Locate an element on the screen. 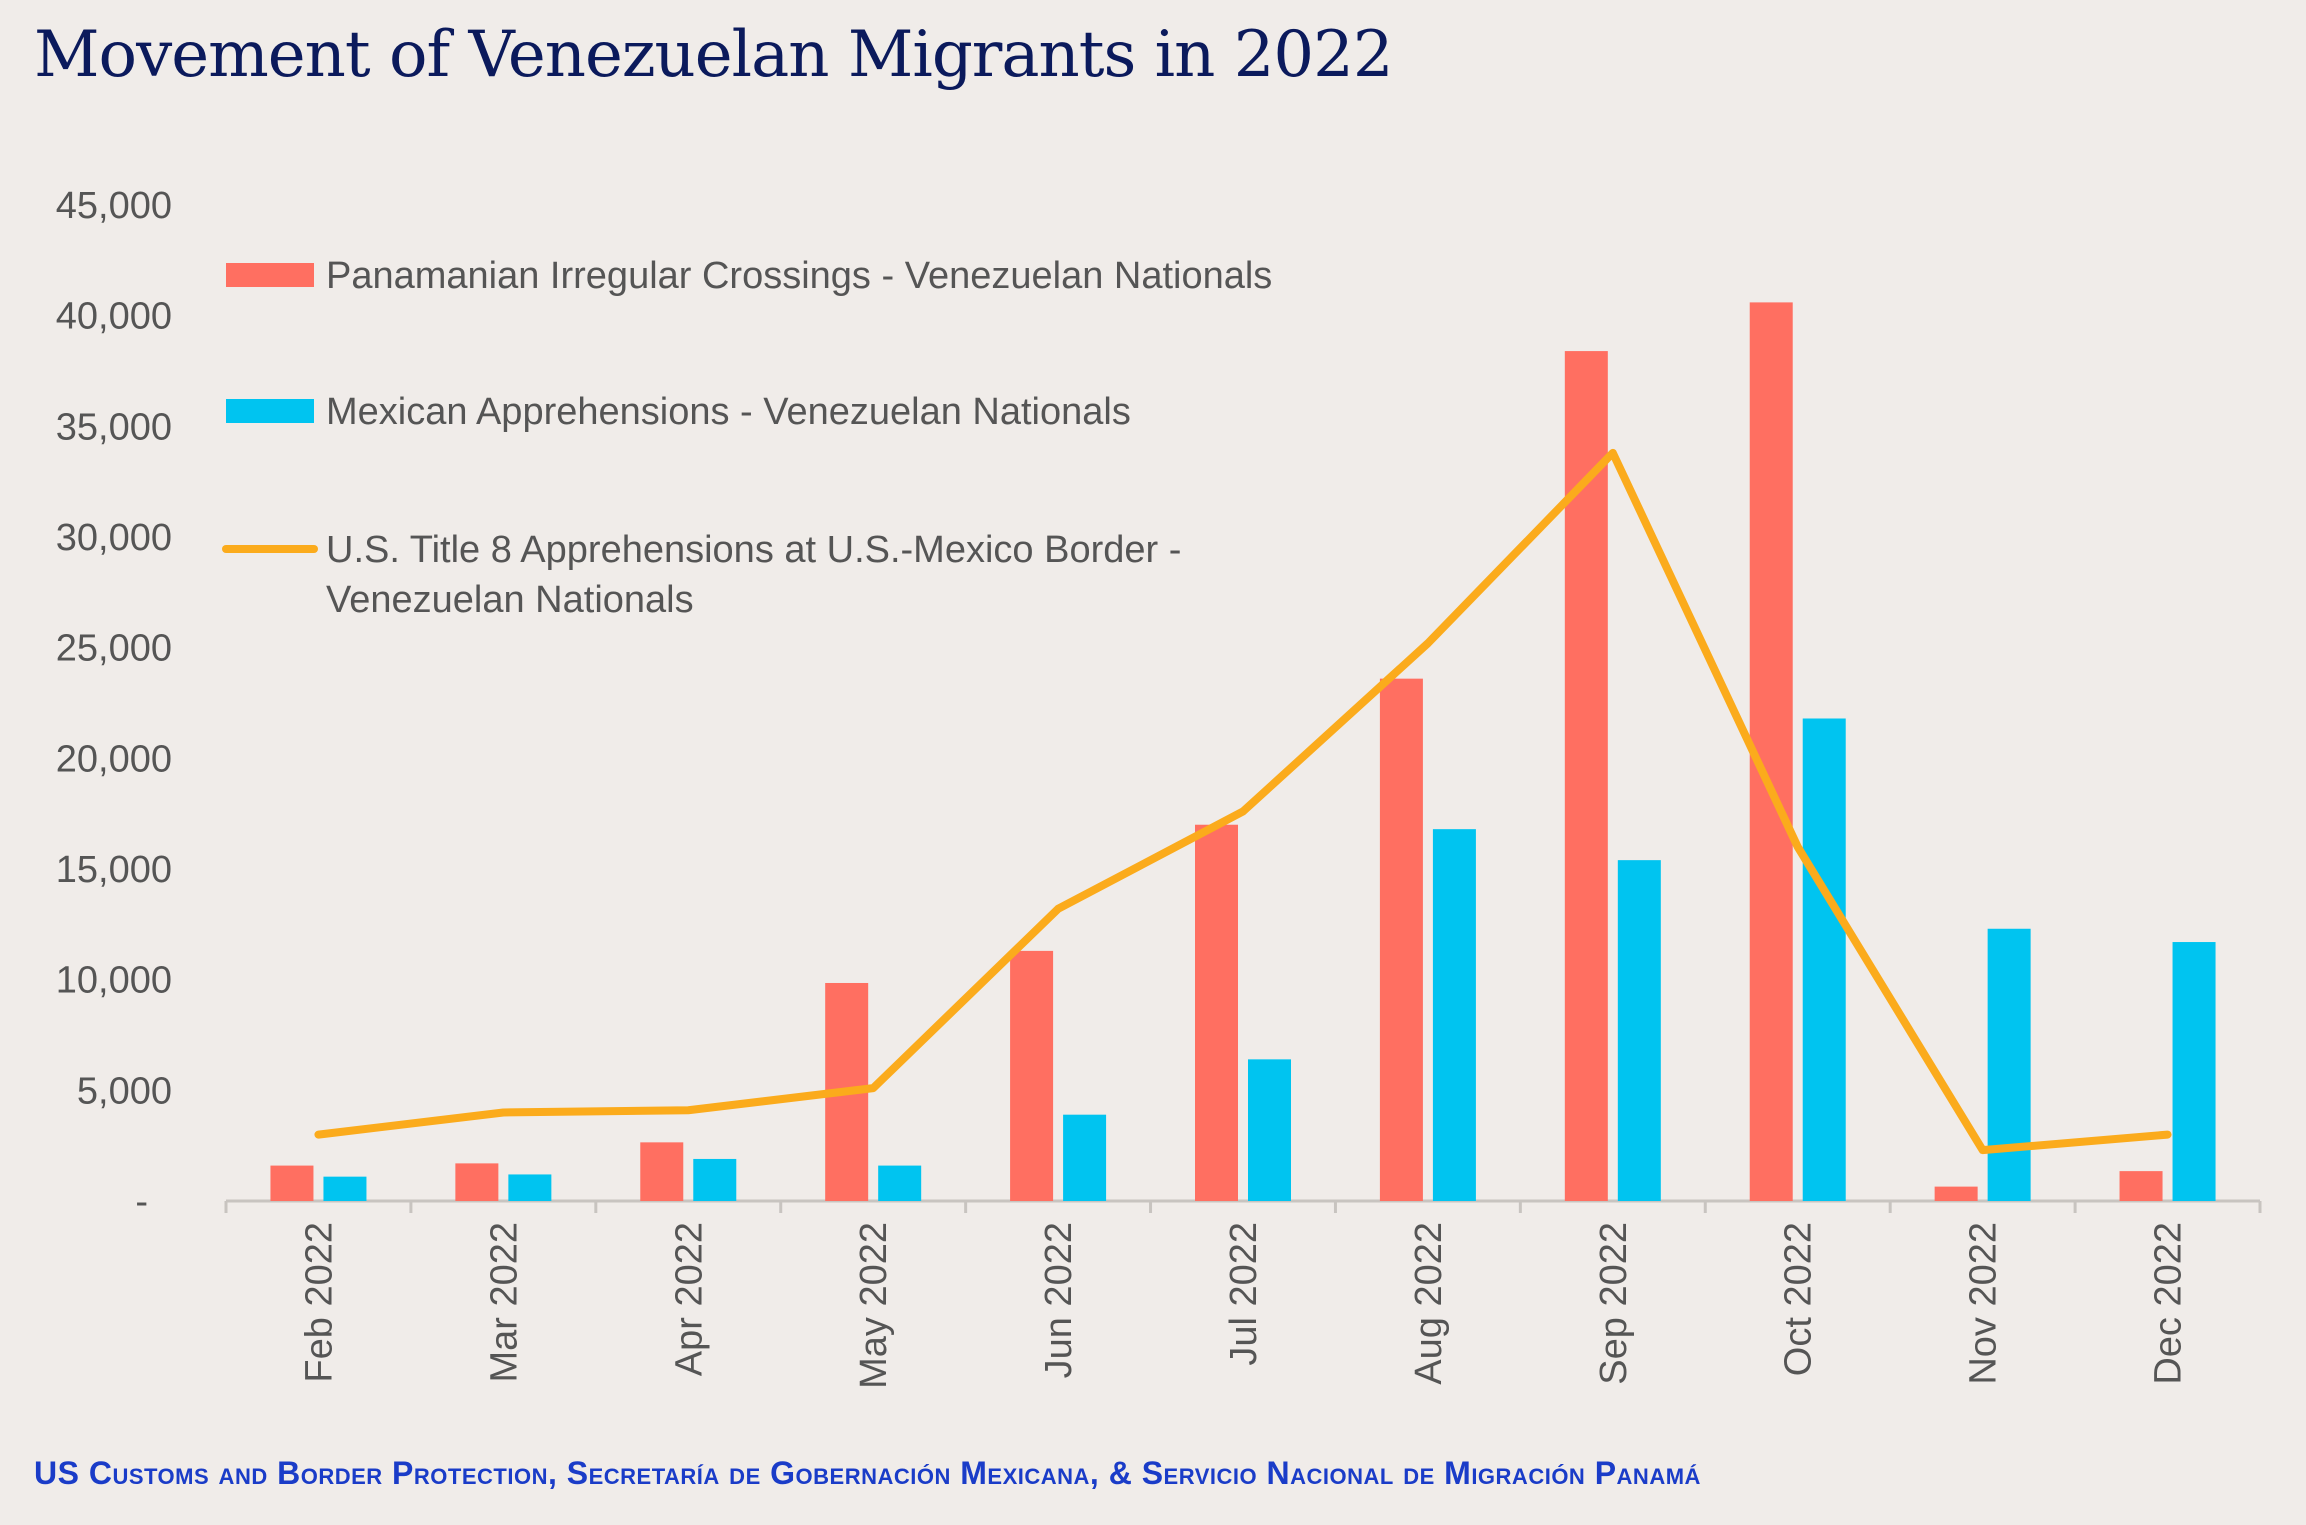  x-tick-label: Sep 2022 is located at coordinates (1614, 1303).